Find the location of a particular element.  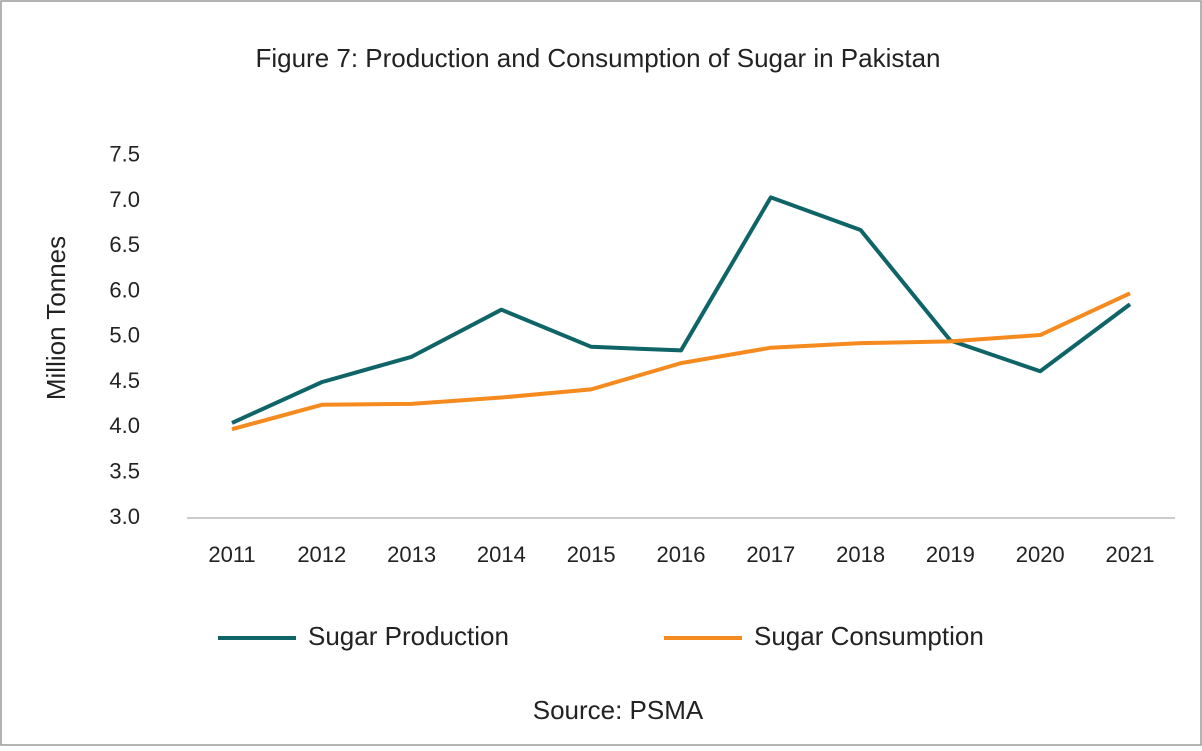

x-tick-label: 2016 is located at coordinates (681, 554).